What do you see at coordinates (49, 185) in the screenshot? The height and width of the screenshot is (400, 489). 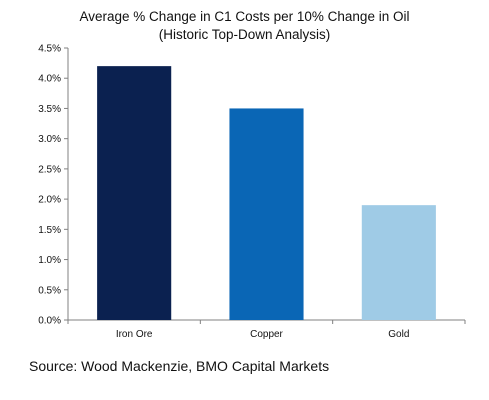 I see `y-tick-labels: 0.0% 0.5% 1.0% 1.5% 2.0% 2.5% 3.0% 3.5% 4.0% 4.5%` at bounding box center [49, 185].